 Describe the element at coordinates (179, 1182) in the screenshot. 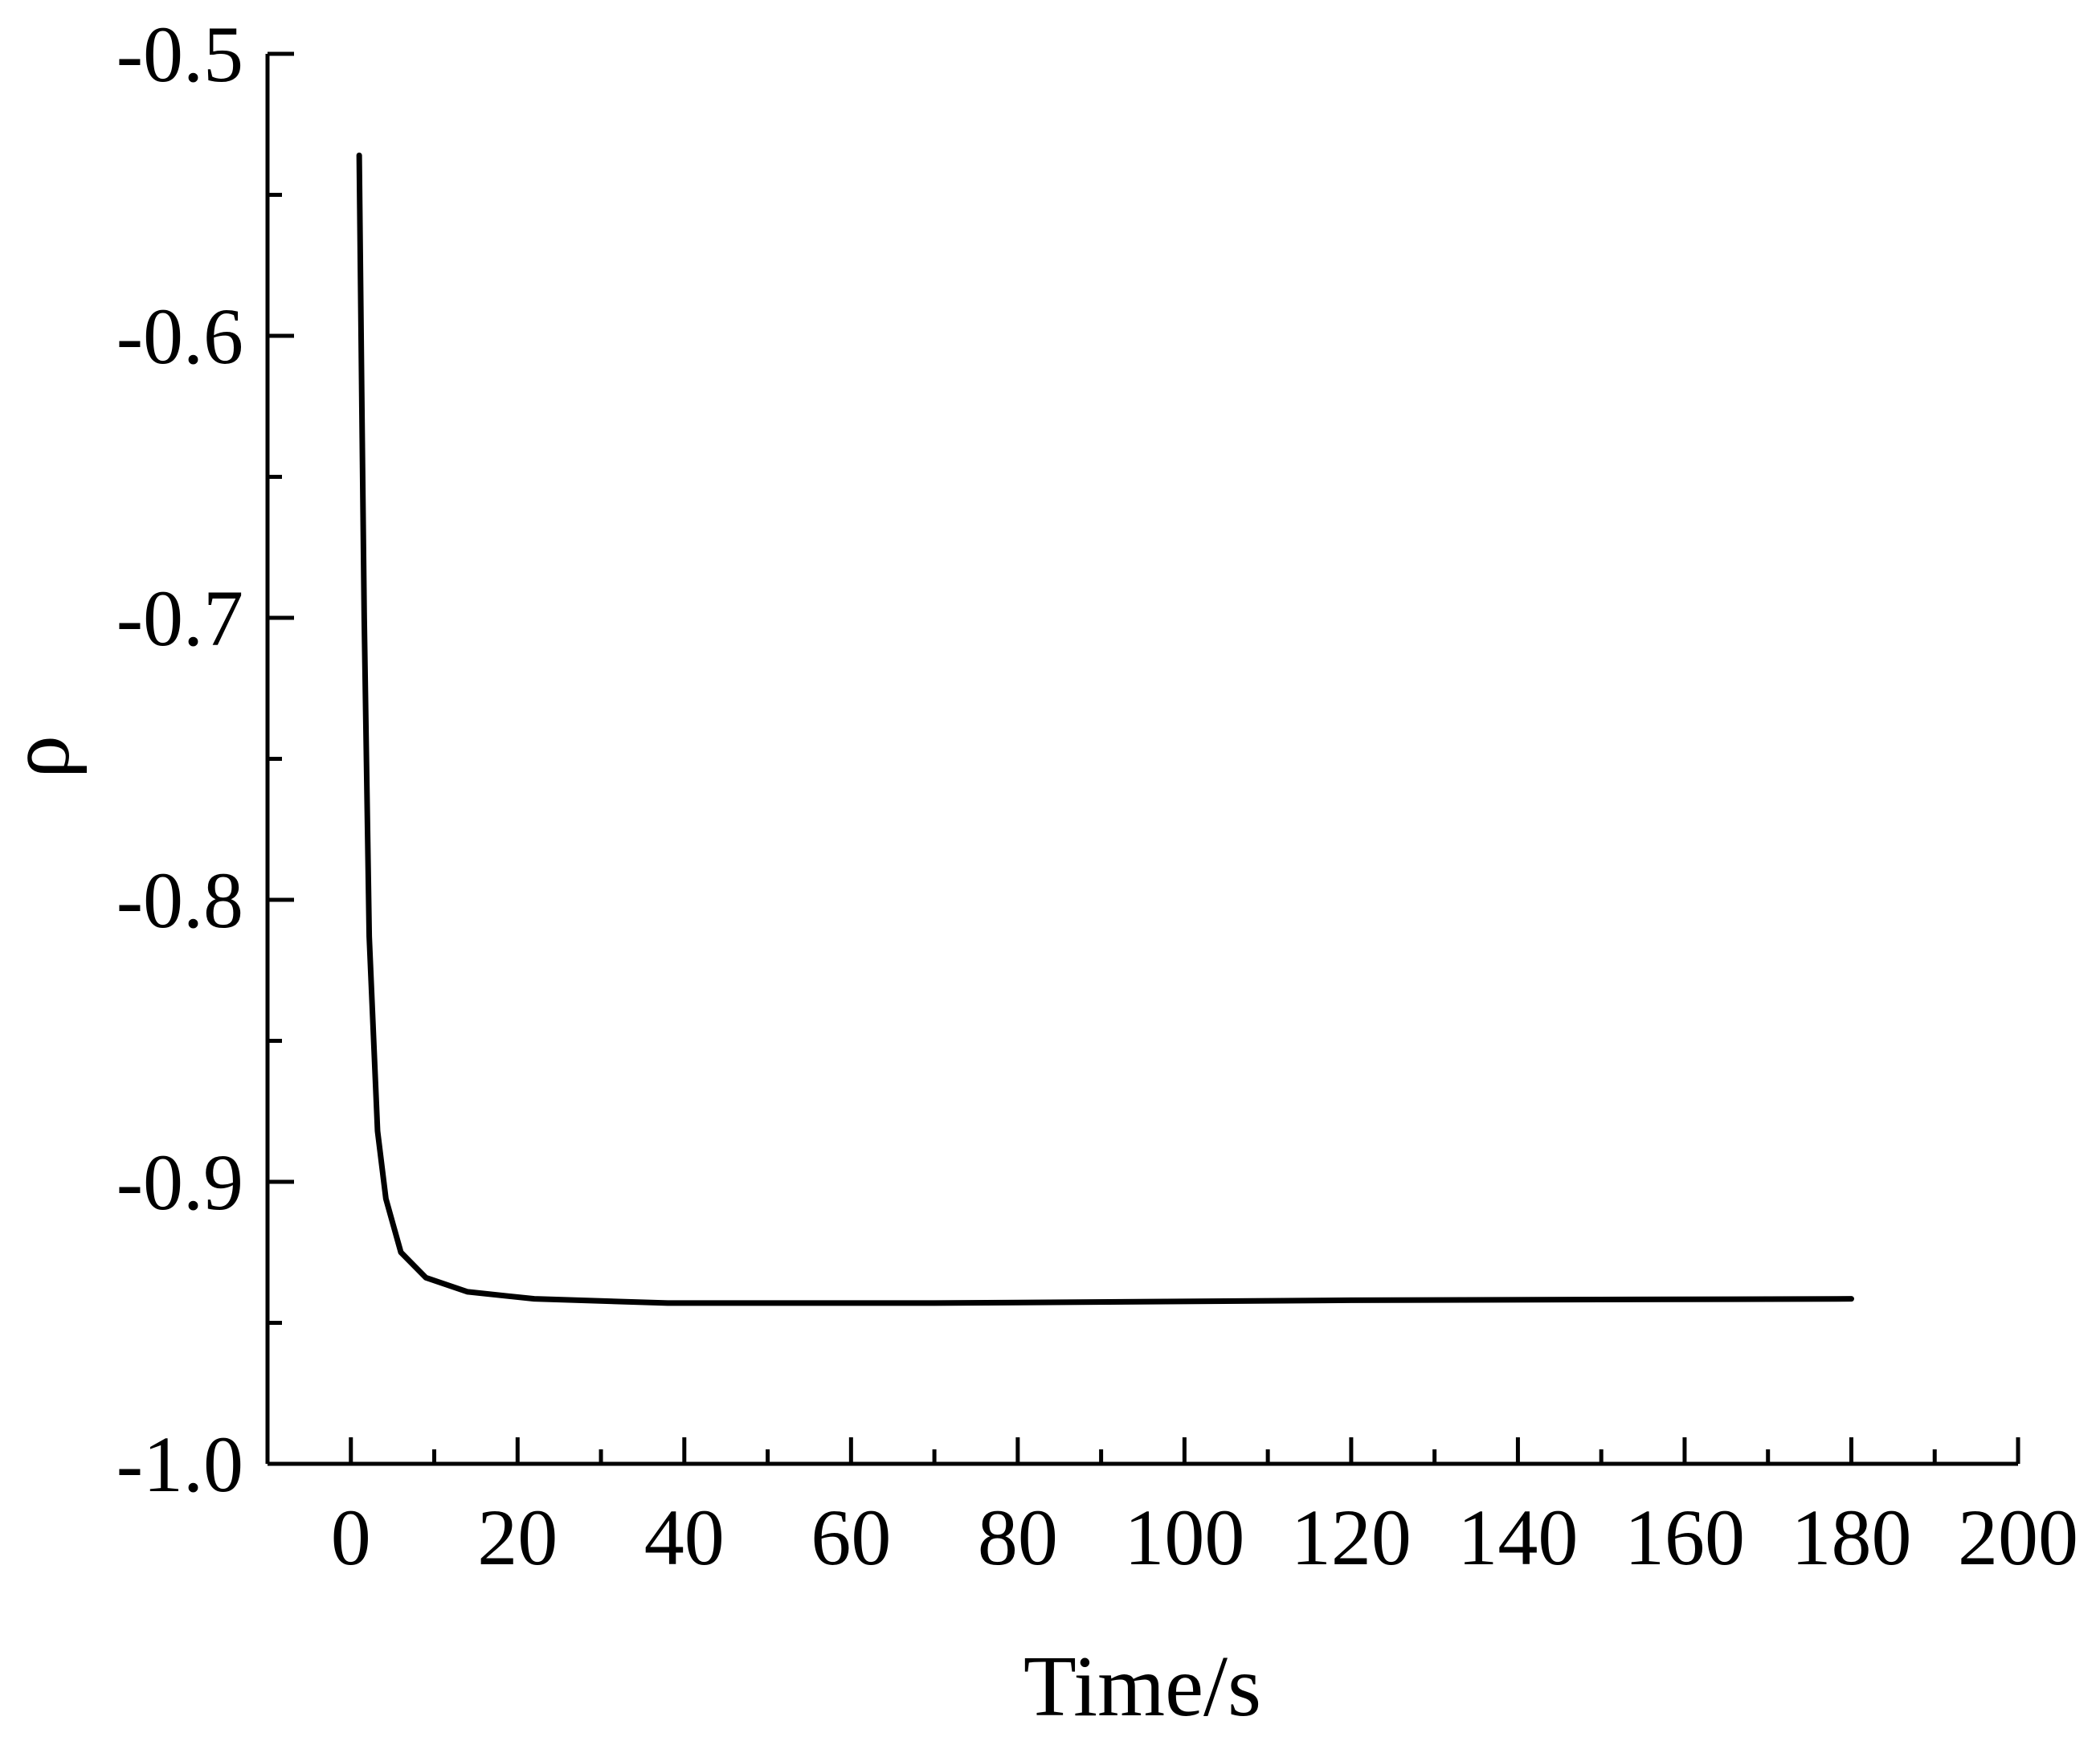

I see `y-tick-label: -0.9` at that location.